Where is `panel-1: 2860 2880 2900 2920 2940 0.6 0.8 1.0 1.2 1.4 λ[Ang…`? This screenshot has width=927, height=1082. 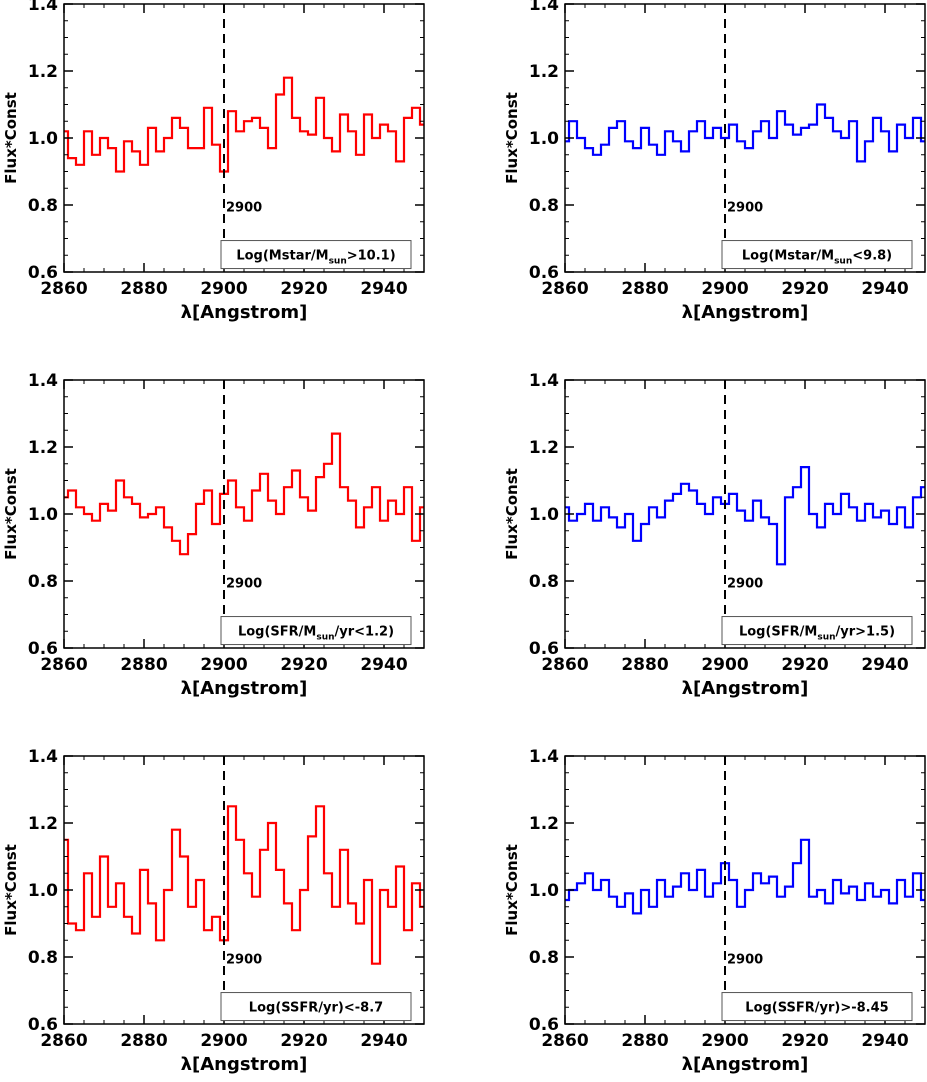 panel-1: 2860 2880 2900 2920 2940 0.6 0.8 1.0 1.2 1.4 λ[Ang… is located at coordinates (213, 161).